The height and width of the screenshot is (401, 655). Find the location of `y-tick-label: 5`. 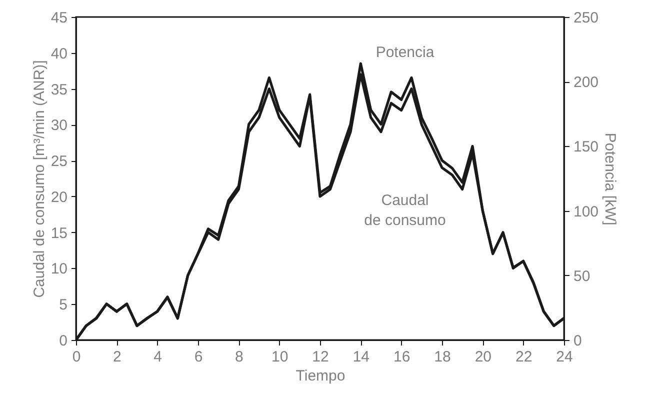

y-tick-label: 5 is located at coordinates (63, 305).